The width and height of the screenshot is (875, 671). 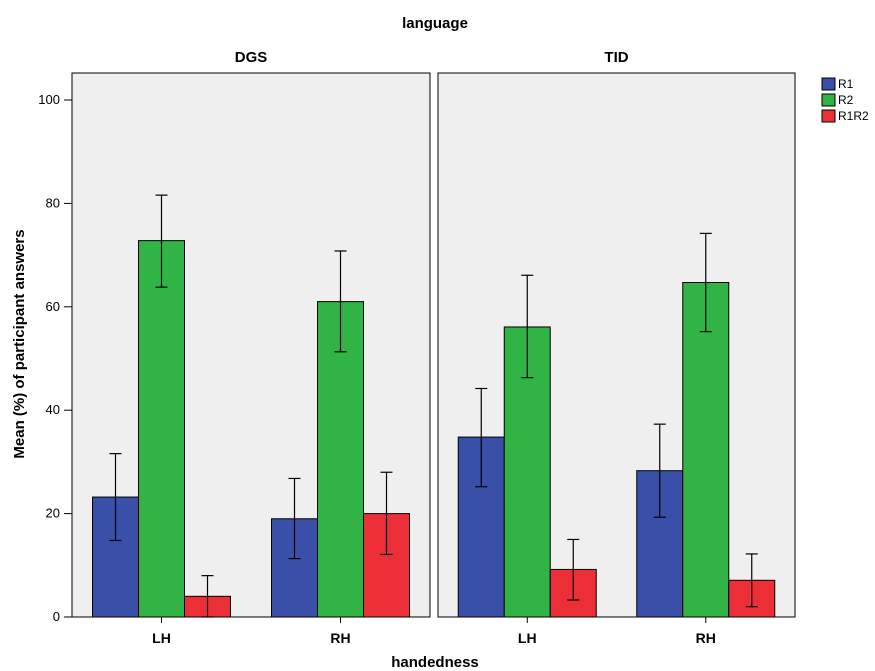 What do you see at coordinates (846, 84) in the screenshot?
I see `legend-label-R1: R1` at bounding box center [846, 84].